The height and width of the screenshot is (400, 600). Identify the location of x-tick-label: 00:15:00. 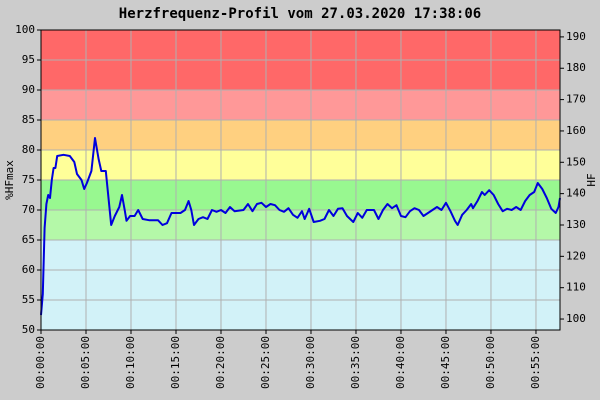
(175, 362).